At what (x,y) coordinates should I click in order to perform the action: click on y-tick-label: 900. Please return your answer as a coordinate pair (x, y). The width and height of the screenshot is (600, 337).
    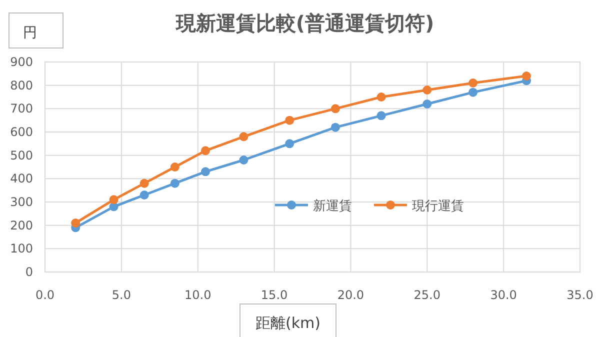
    Looking at the image, I should click on (21, 62).